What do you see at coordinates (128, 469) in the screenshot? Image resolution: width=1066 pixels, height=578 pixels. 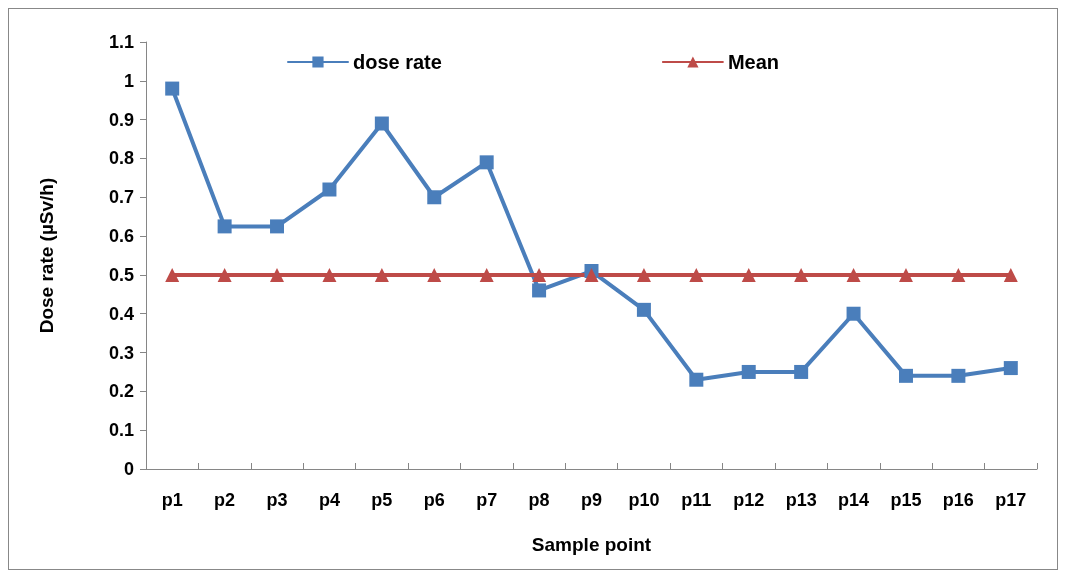 I see `y-tick-label: 0` at bounding box center [128, 469].